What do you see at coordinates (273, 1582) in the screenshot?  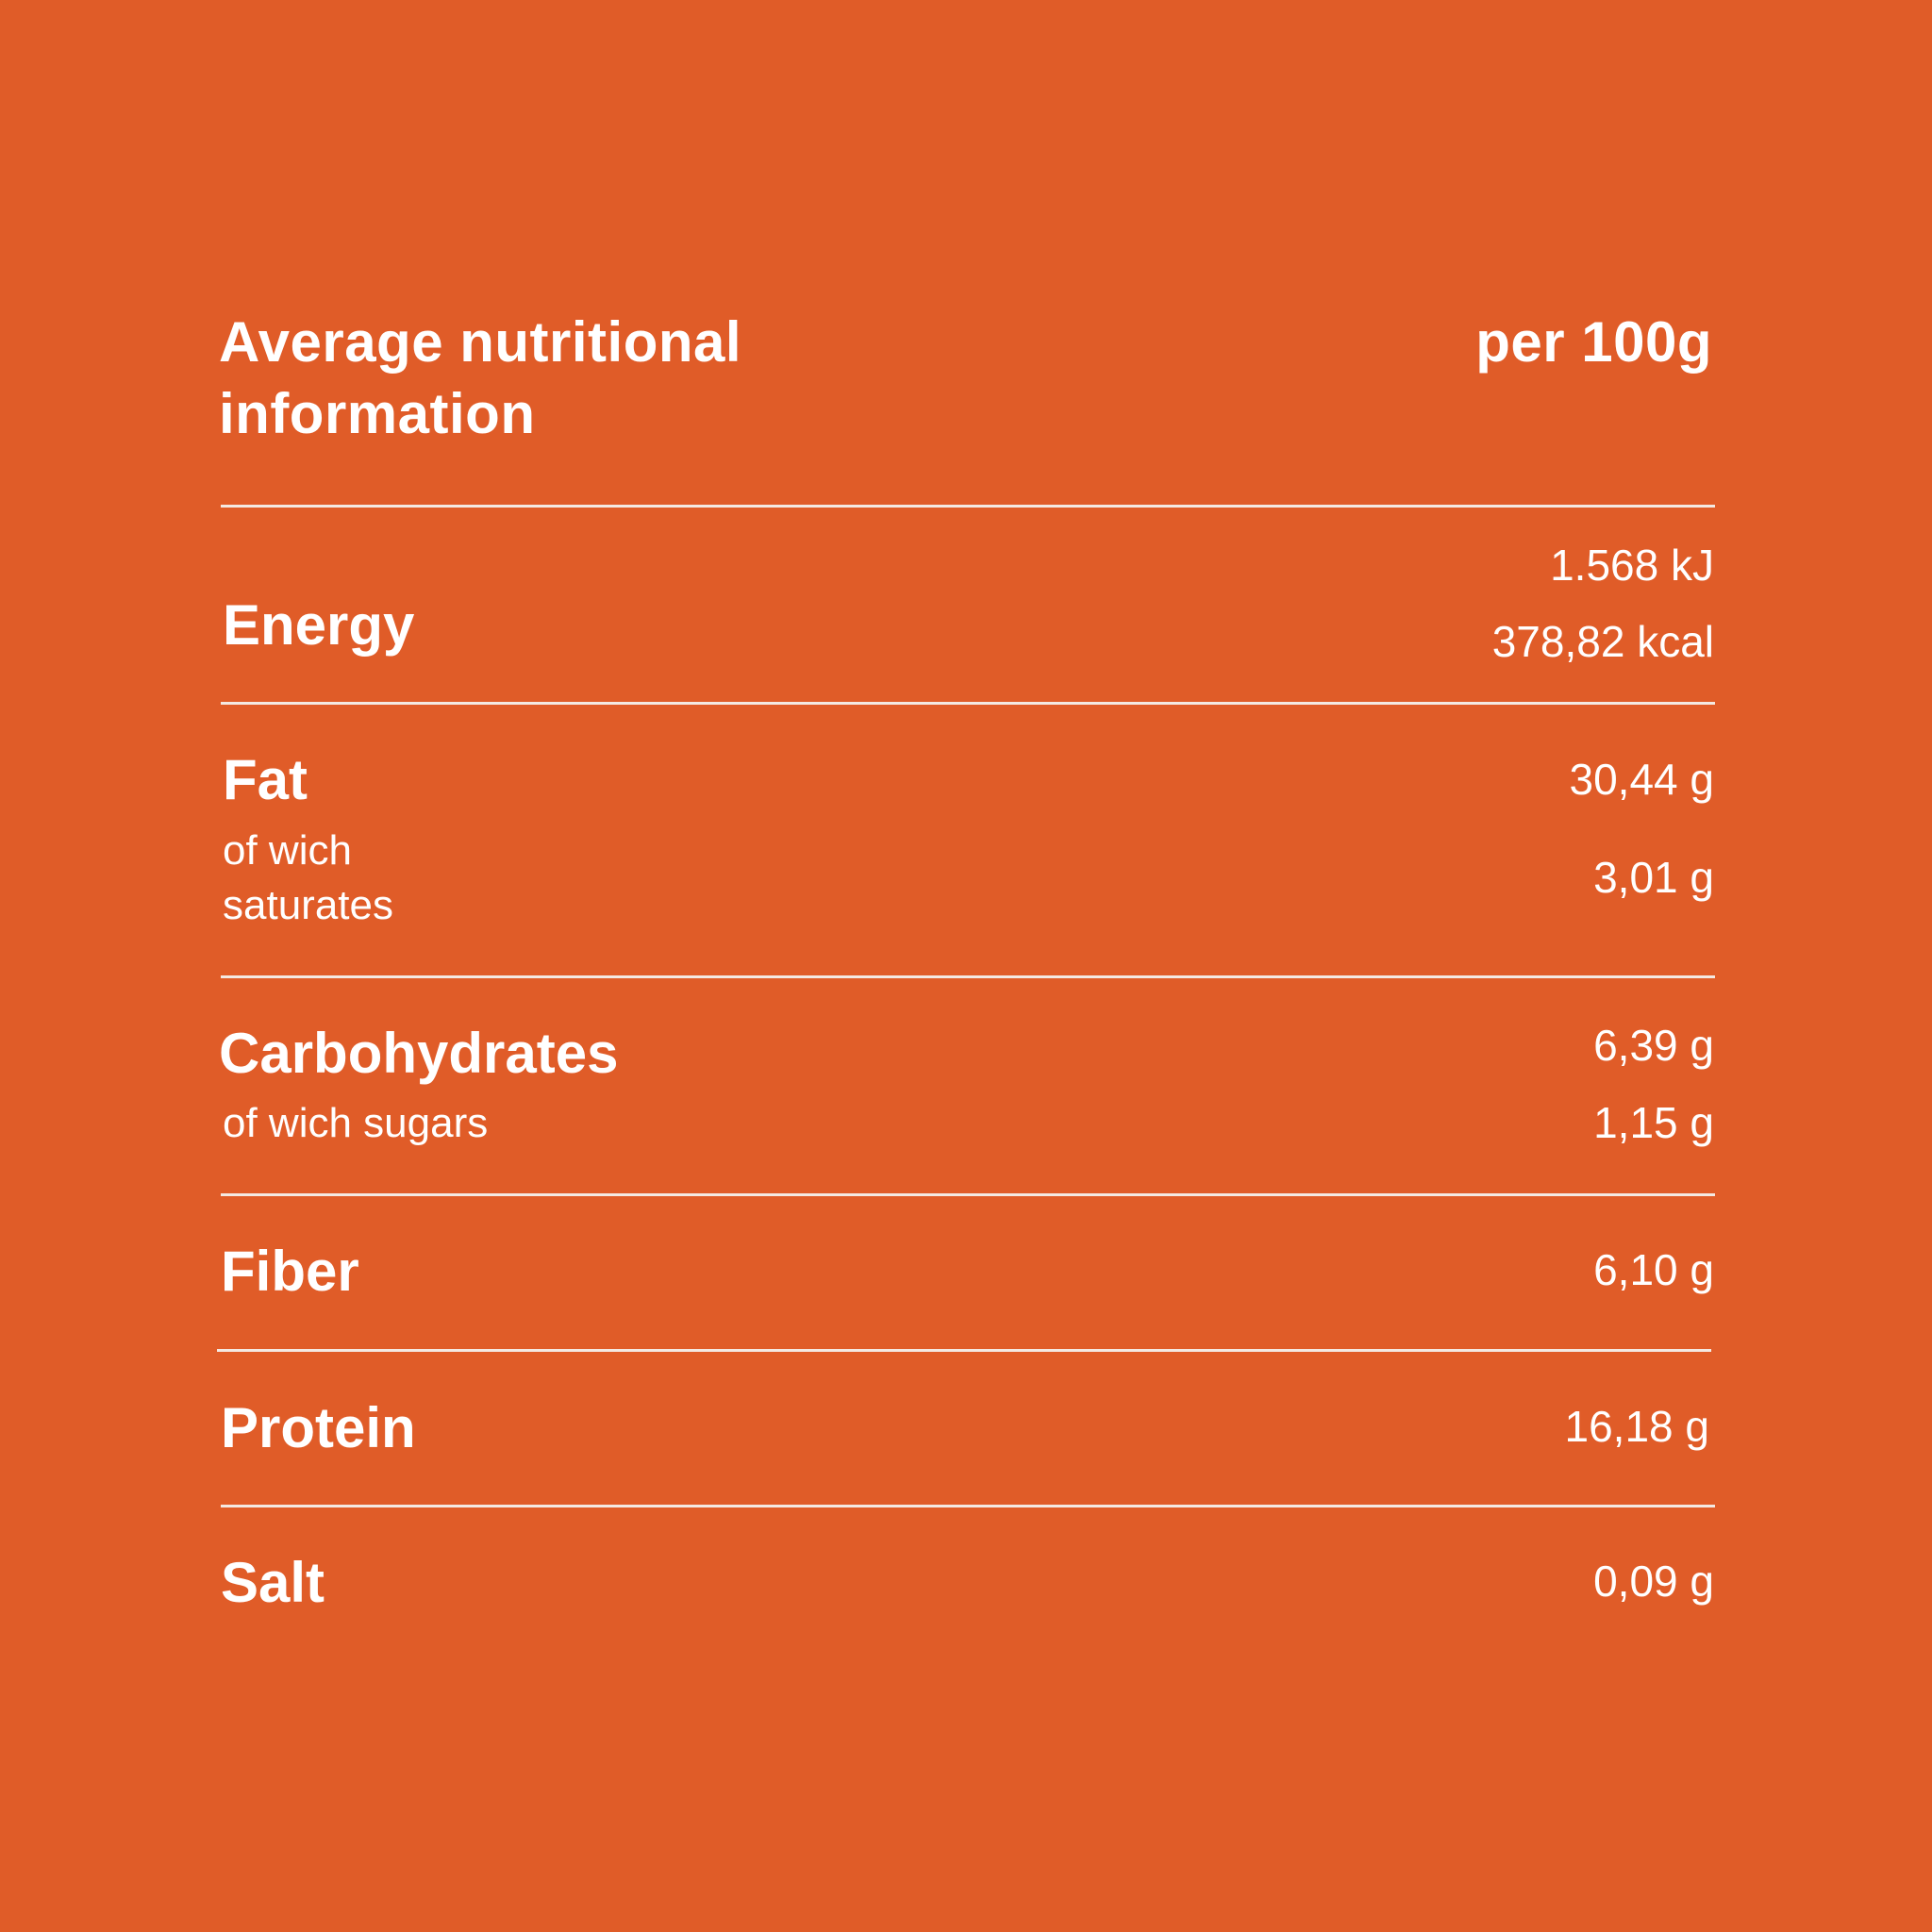 I see `row-salt-name: Salt` at bounding box center [273, 1582].